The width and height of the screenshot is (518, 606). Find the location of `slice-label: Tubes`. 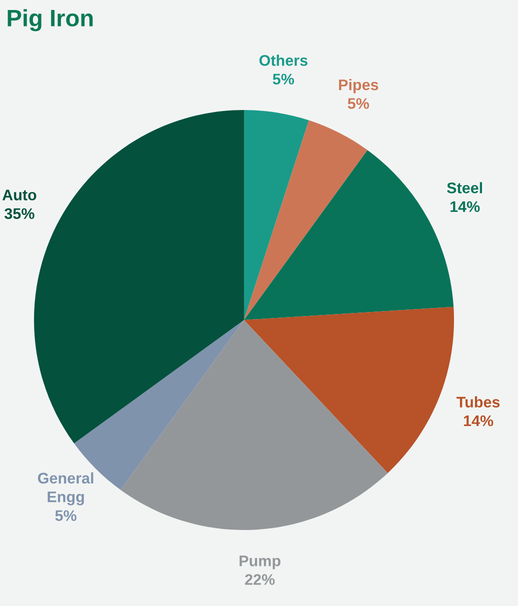

slice-label: Tubes is located at coordinates (478, 402).